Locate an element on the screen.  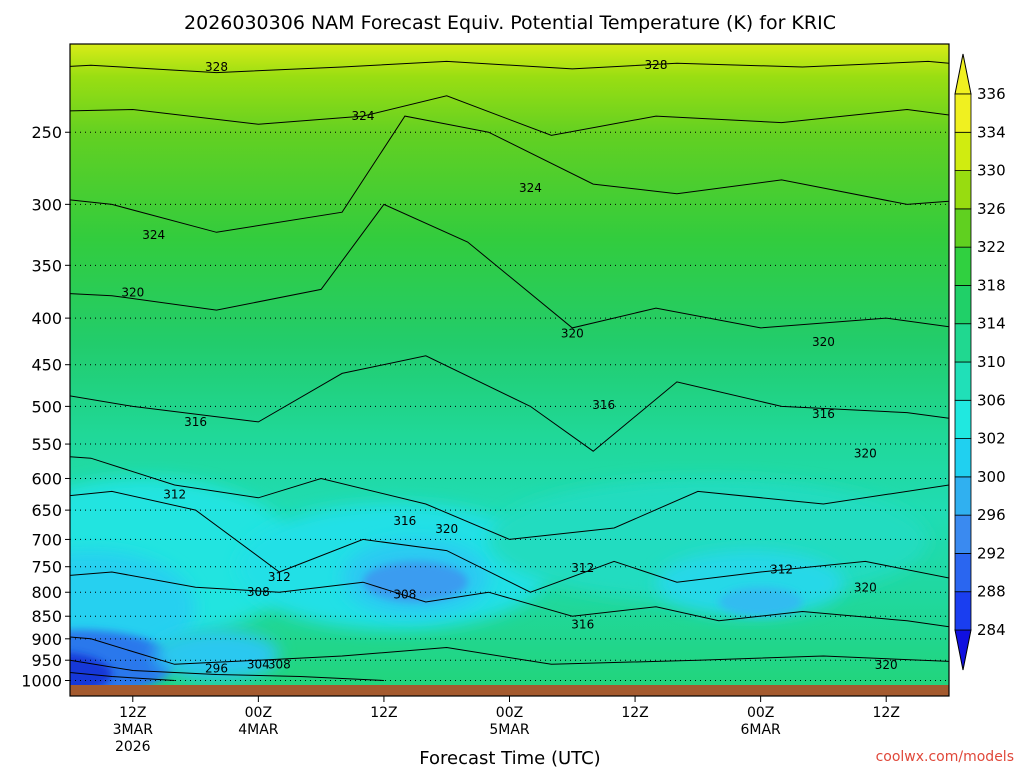
ground-band is located at coordinates (509, 690).